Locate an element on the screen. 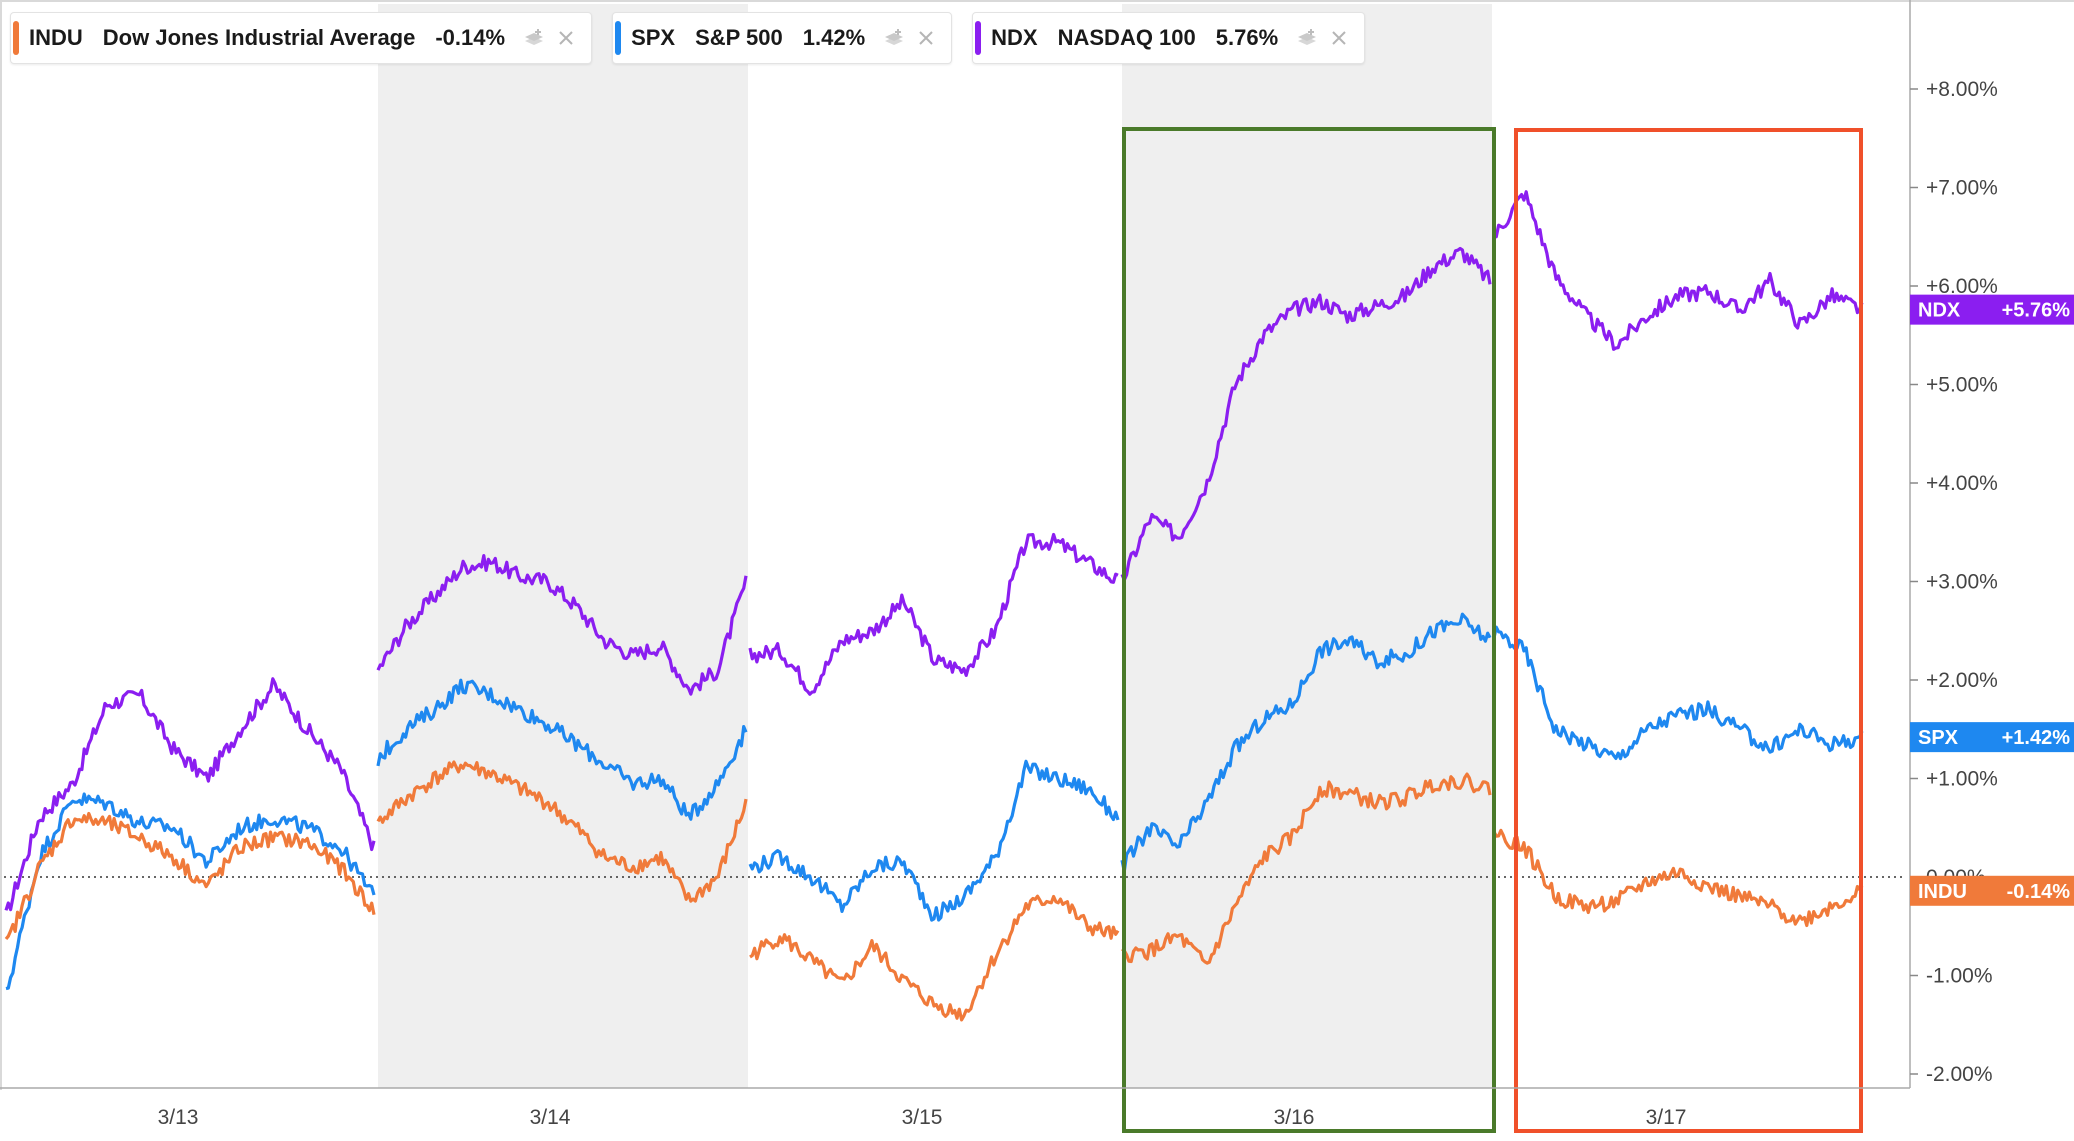 This screenshot has width=2074, height=1141. x-tick-label: 3/13 is located at coordinates (178, 1117).